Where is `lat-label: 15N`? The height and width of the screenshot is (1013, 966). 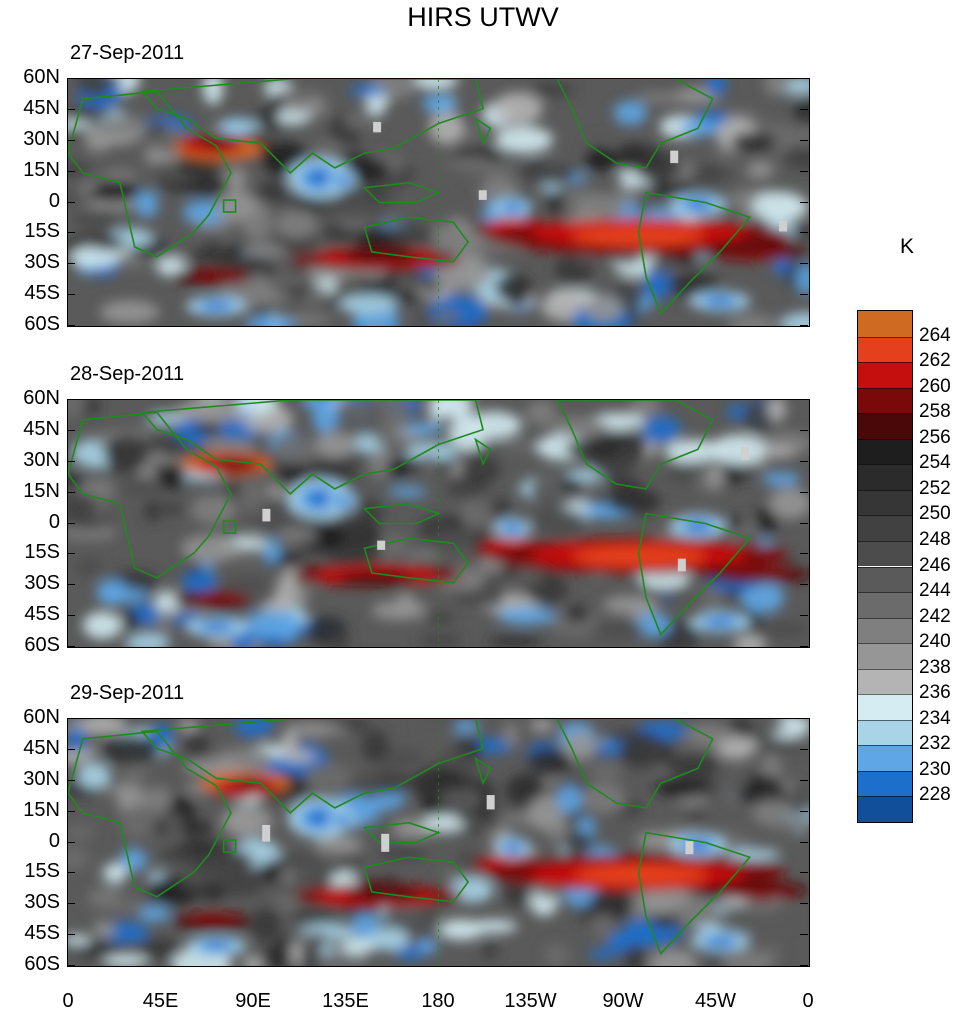 lat-label: 15N is located at coordinates (41, 809).